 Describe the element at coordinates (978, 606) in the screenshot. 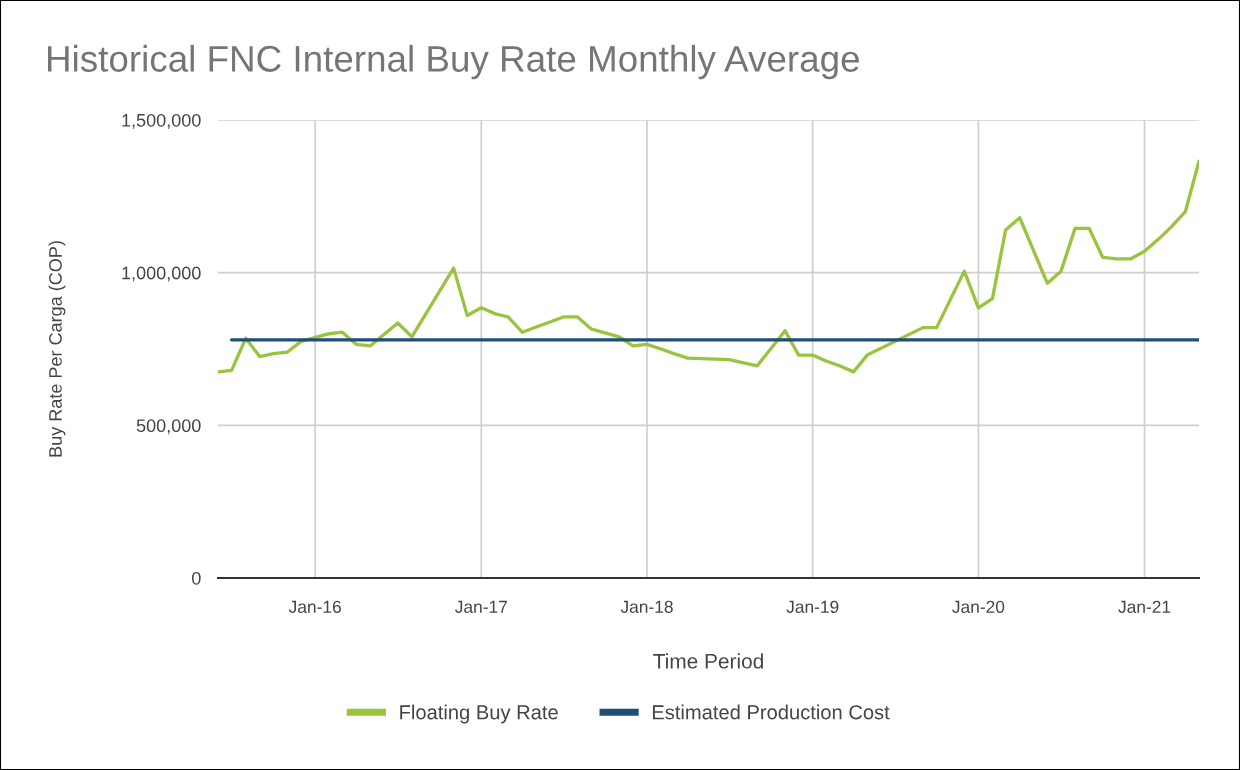

I see `x-tick-label: Jan-20` at that location.